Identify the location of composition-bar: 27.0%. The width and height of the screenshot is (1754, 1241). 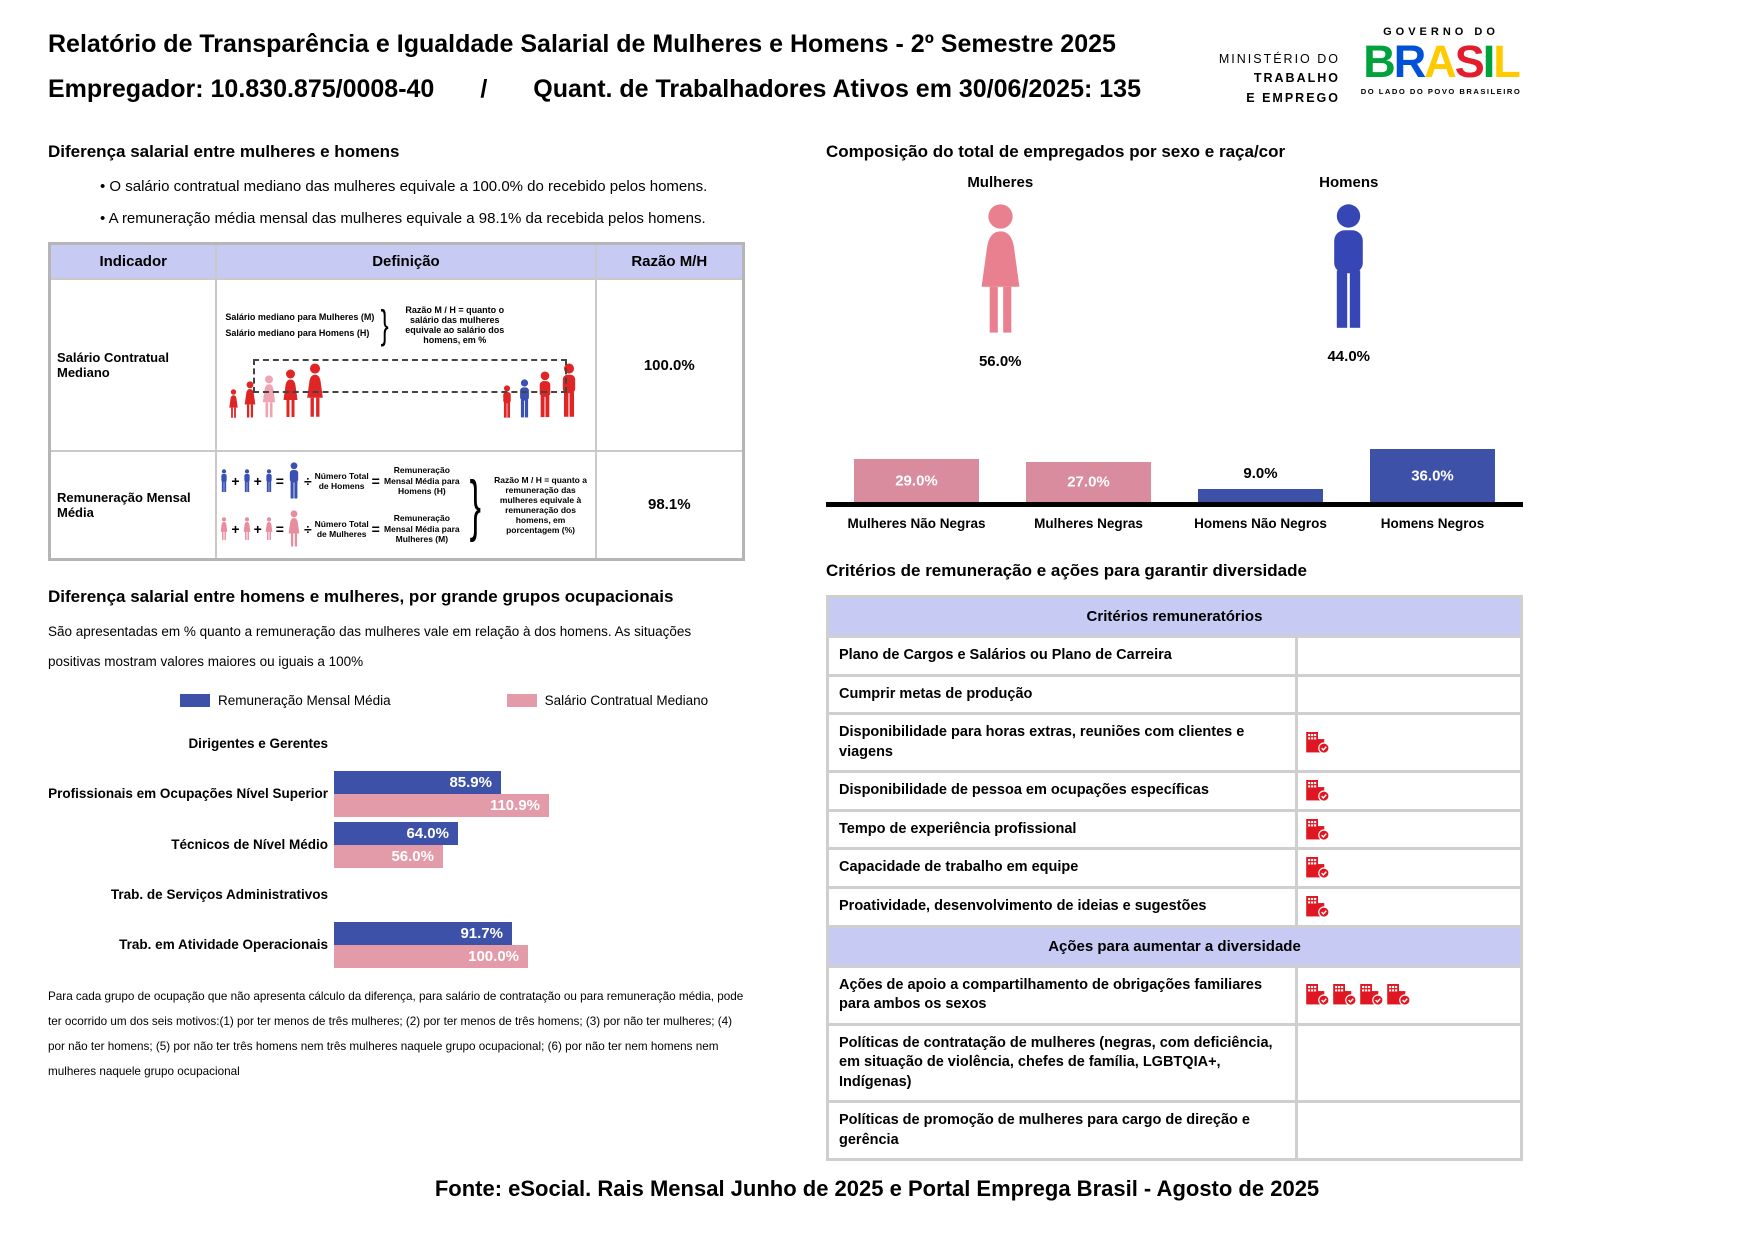
(1088, 482).